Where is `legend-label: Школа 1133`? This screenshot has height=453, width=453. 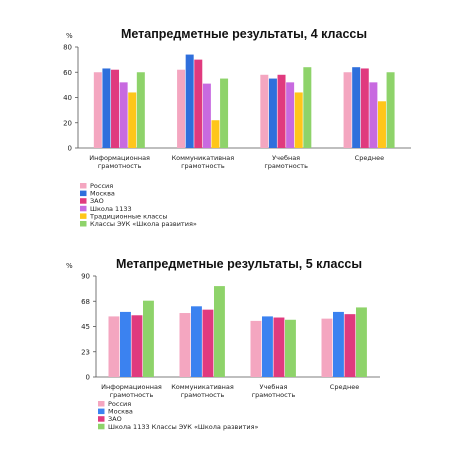
legend-label: Школа 1133 is located at coordinates (111, 209).